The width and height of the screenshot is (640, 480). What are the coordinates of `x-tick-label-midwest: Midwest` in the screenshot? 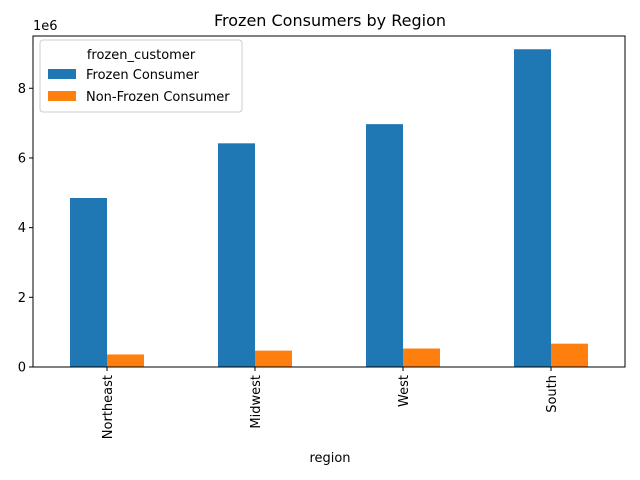 It's located at (256, 402).